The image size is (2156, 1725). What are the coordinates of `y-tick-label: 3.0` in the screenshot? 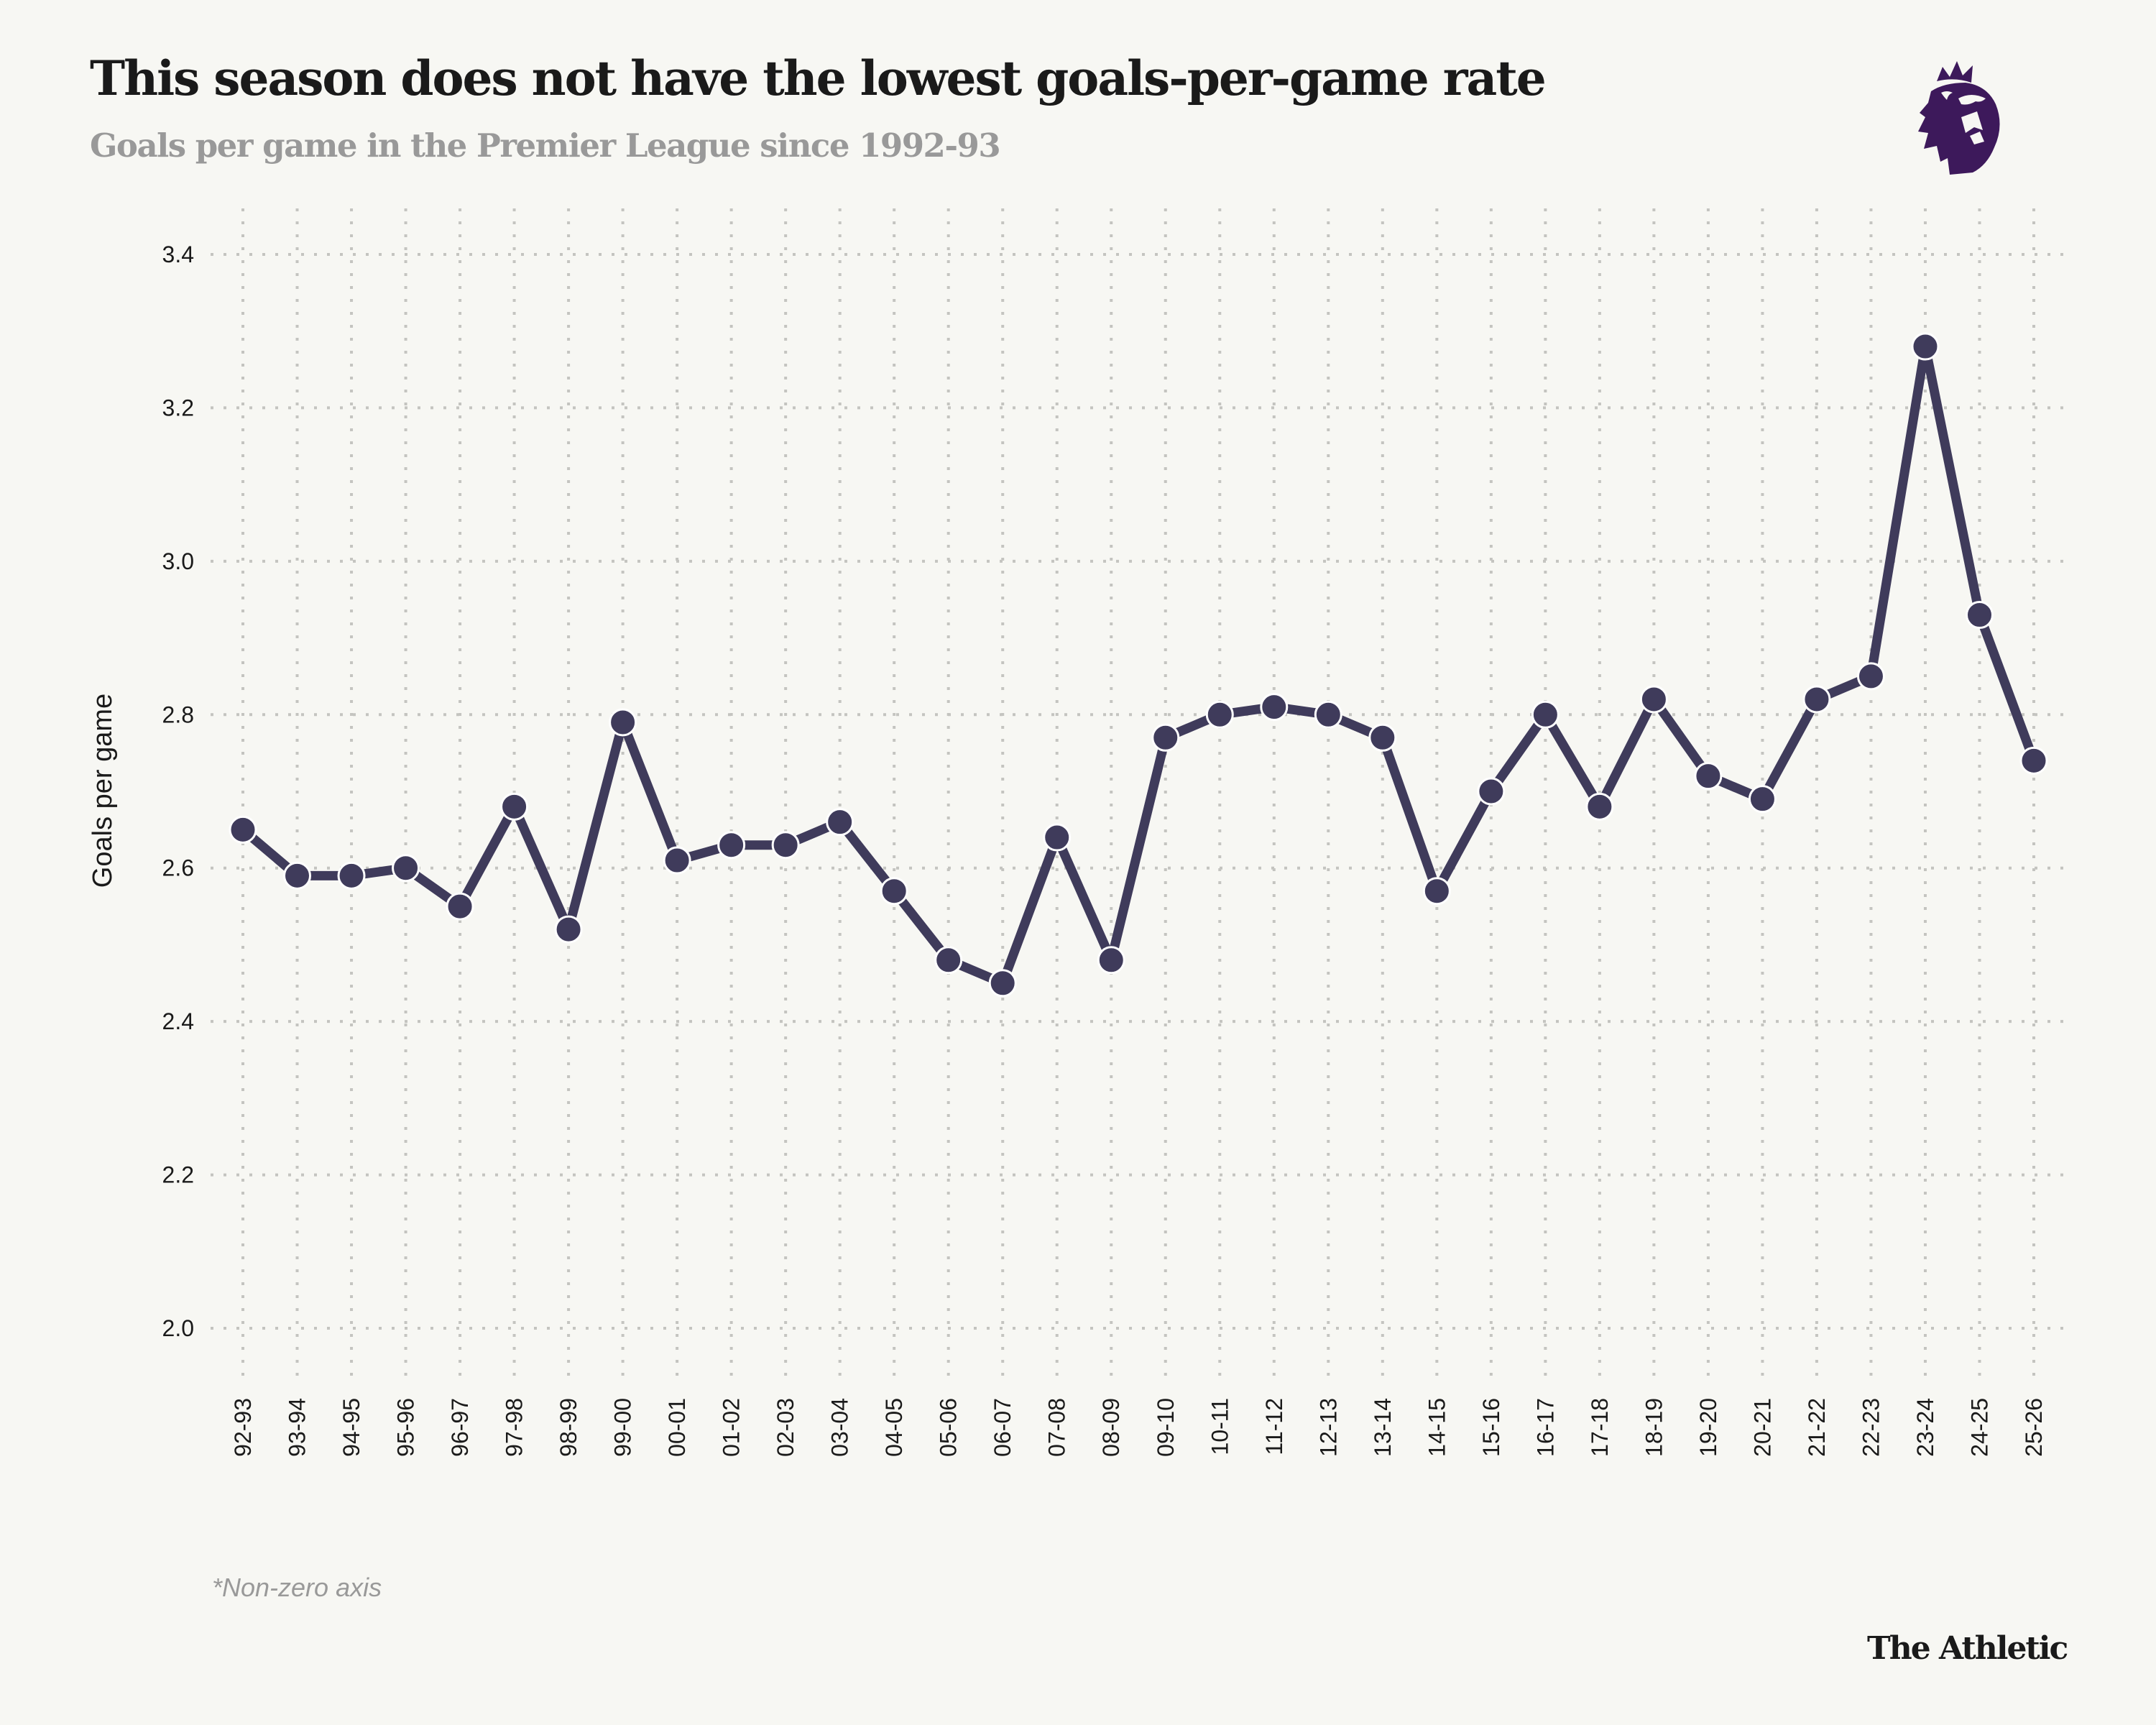 It's located at (178, 561).